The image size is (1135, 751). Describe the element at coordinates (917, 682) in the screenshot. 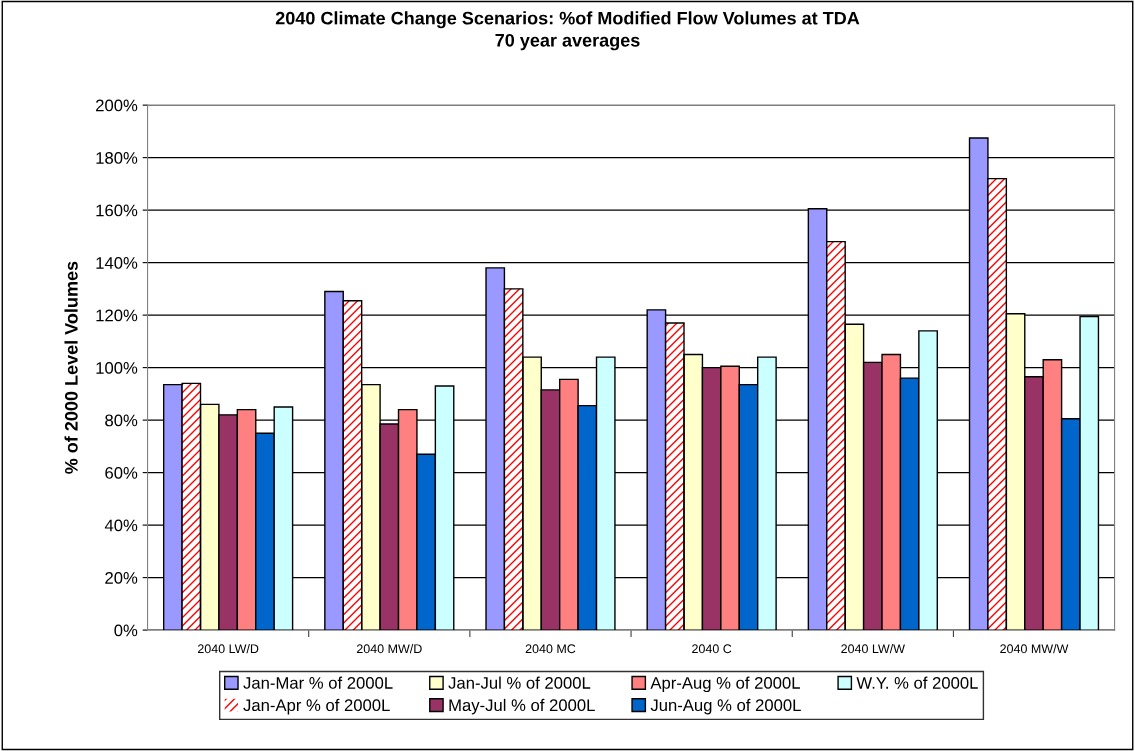

I see `legend-label: W.Y. % of 2000L` at that location.